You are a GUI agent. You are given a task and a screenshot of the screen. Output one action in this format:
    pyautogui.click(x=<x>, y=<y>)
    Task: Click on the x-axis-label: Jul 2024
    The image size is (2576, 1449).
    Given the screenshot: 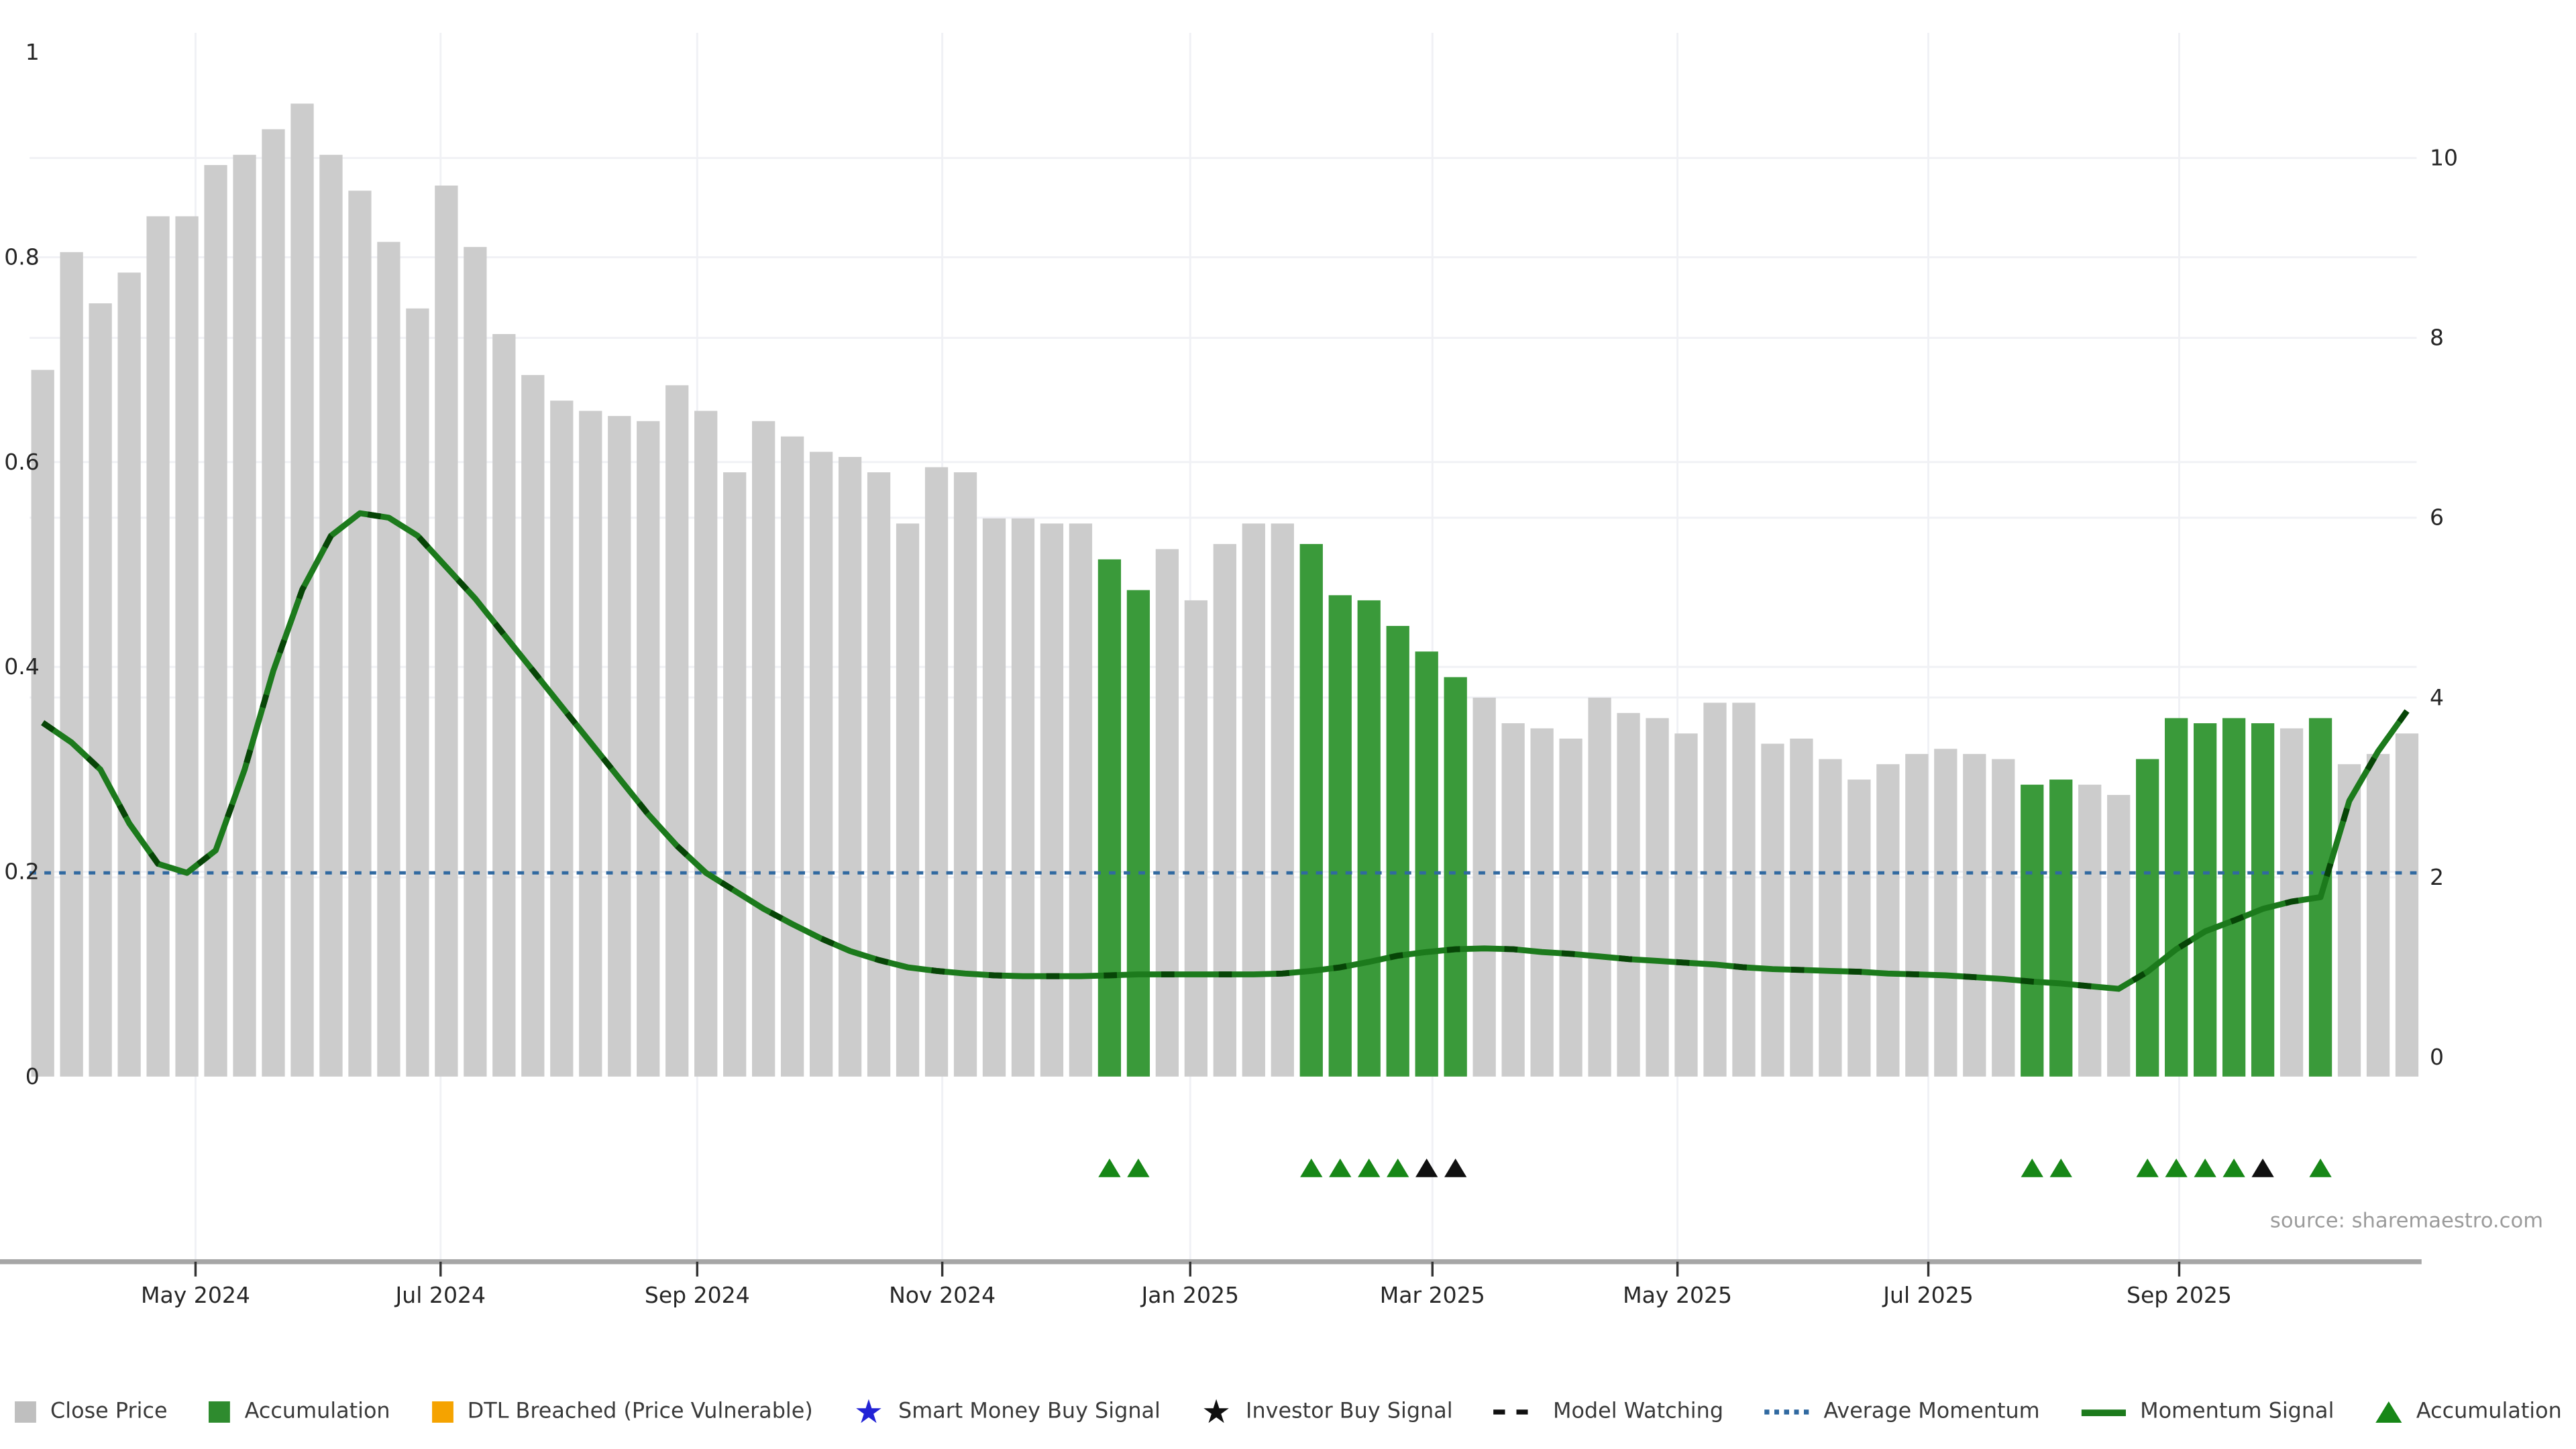 What is the action you would take?
    pyautogui.click(x=440, y=1295)
    